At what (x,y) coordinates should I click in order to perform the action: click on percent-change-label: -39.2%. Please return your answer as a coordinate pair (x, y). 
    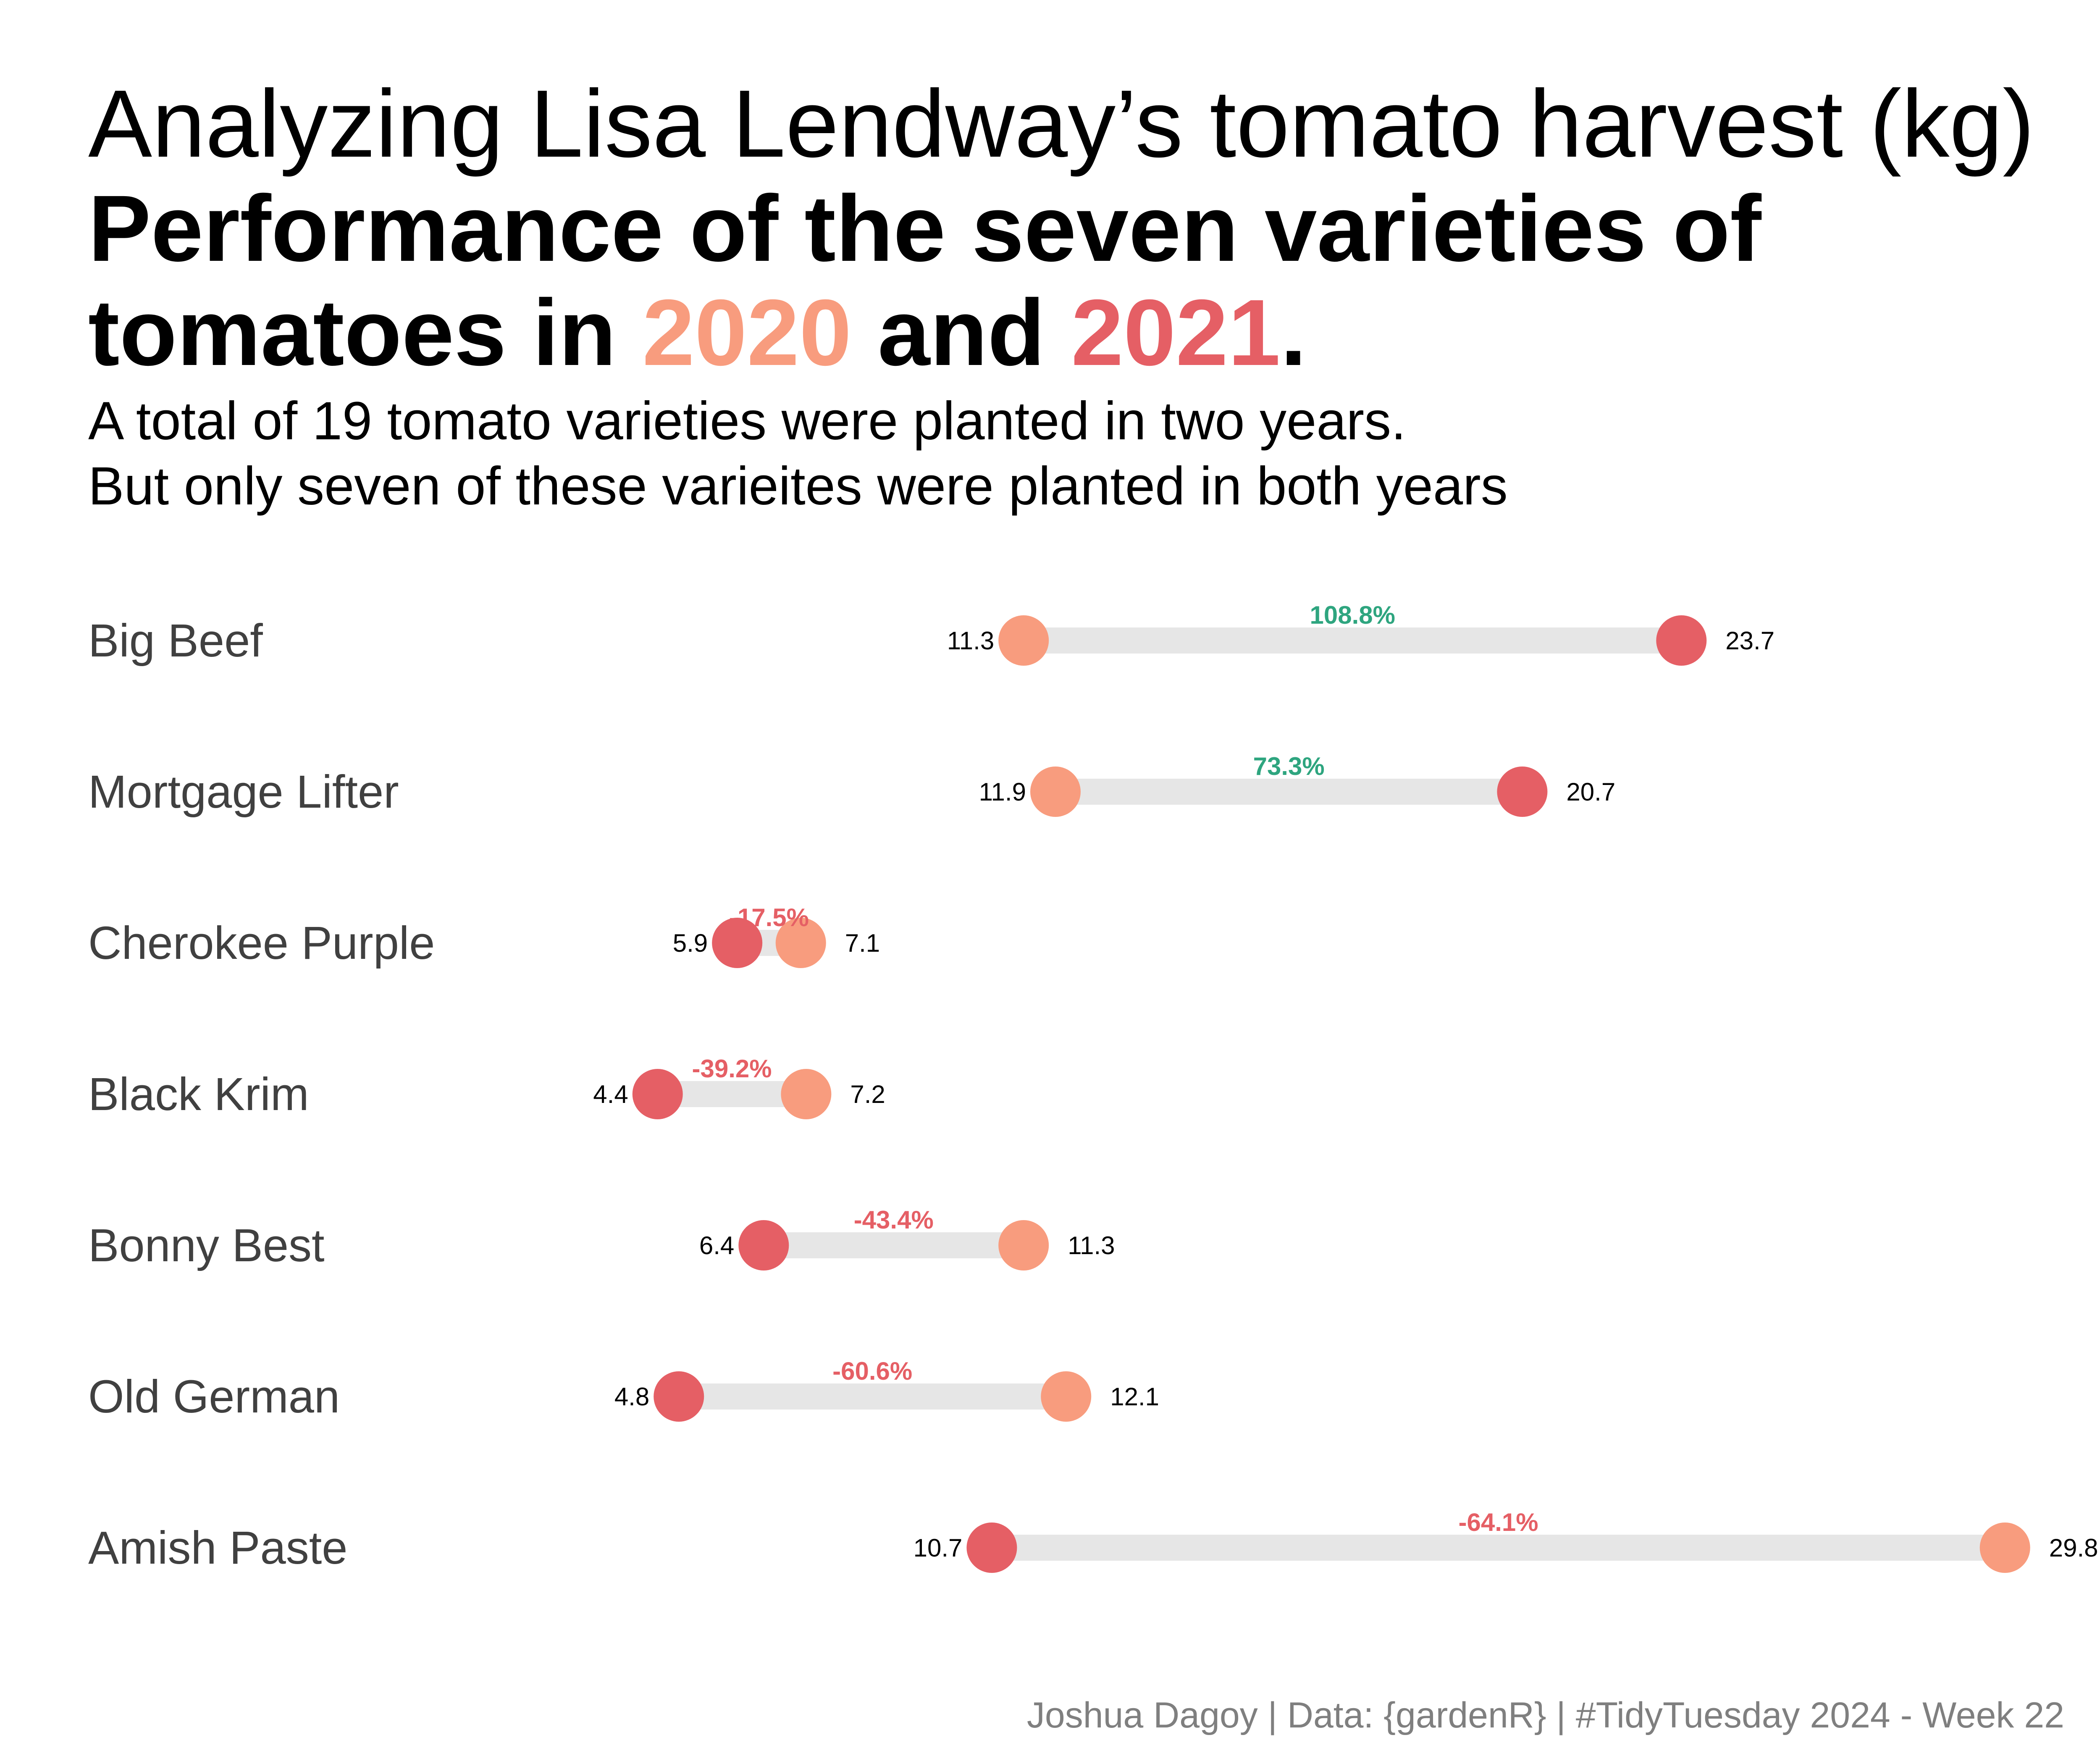
    Looking at the image, I should click on (732, 1069).